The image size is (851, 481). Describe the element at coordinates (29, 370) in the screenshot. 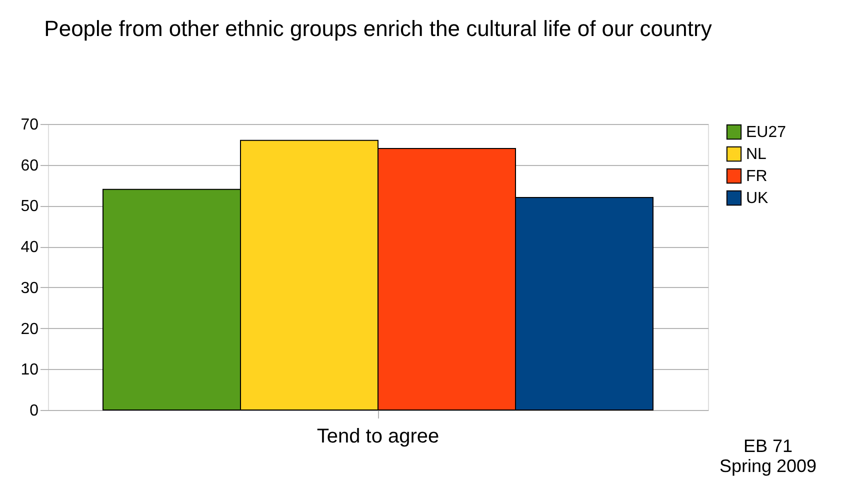

I see `y-tick-label: 10` at that location.